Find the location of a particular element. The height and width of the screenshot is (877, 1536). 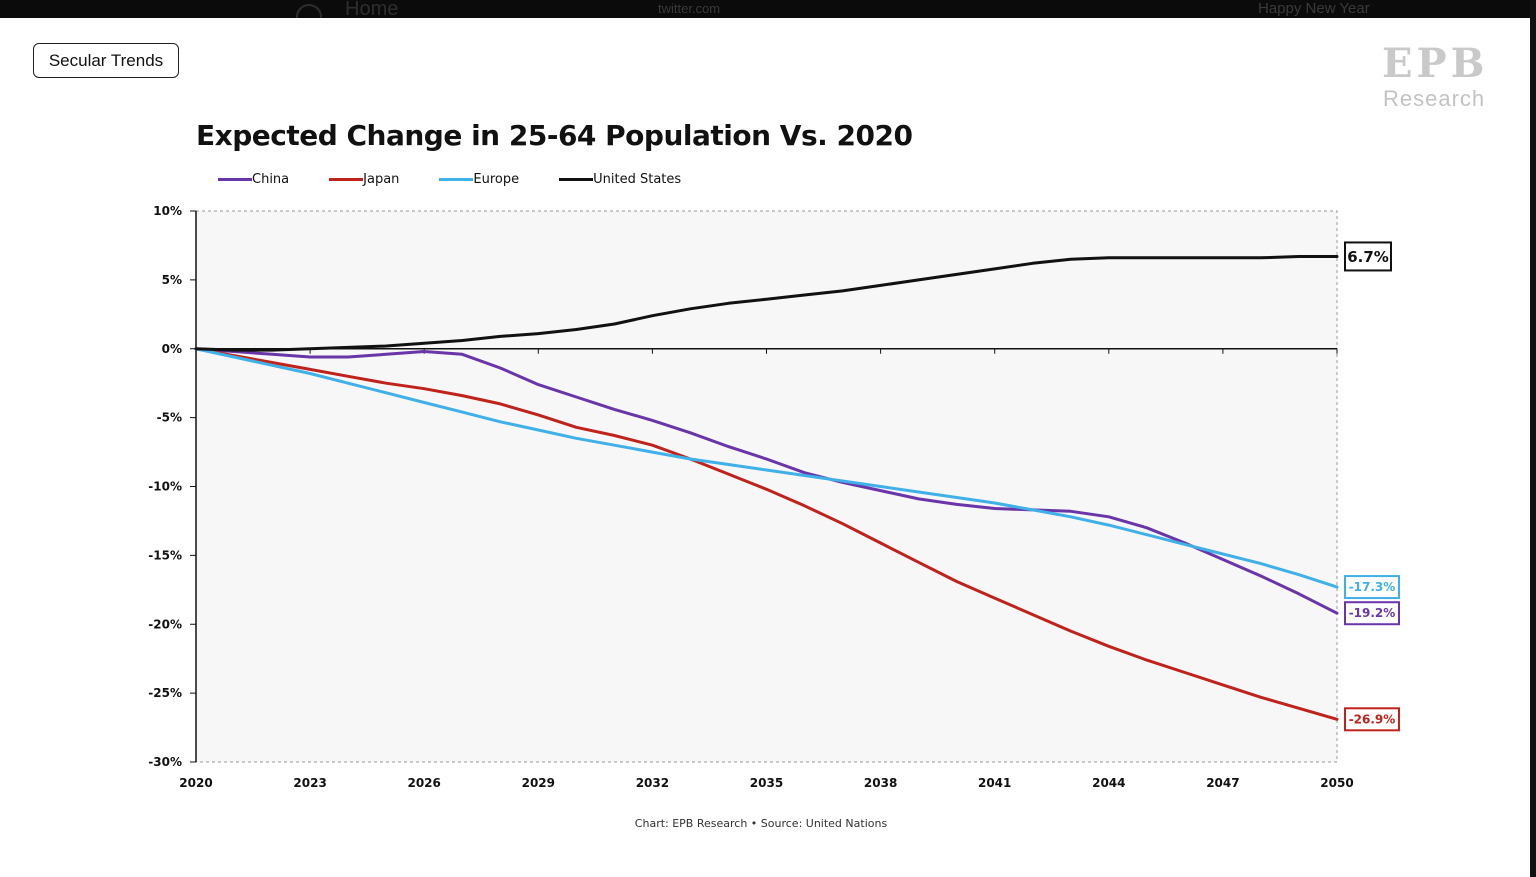

x-tick-label: 2029 is located at coordinates (538, 783).